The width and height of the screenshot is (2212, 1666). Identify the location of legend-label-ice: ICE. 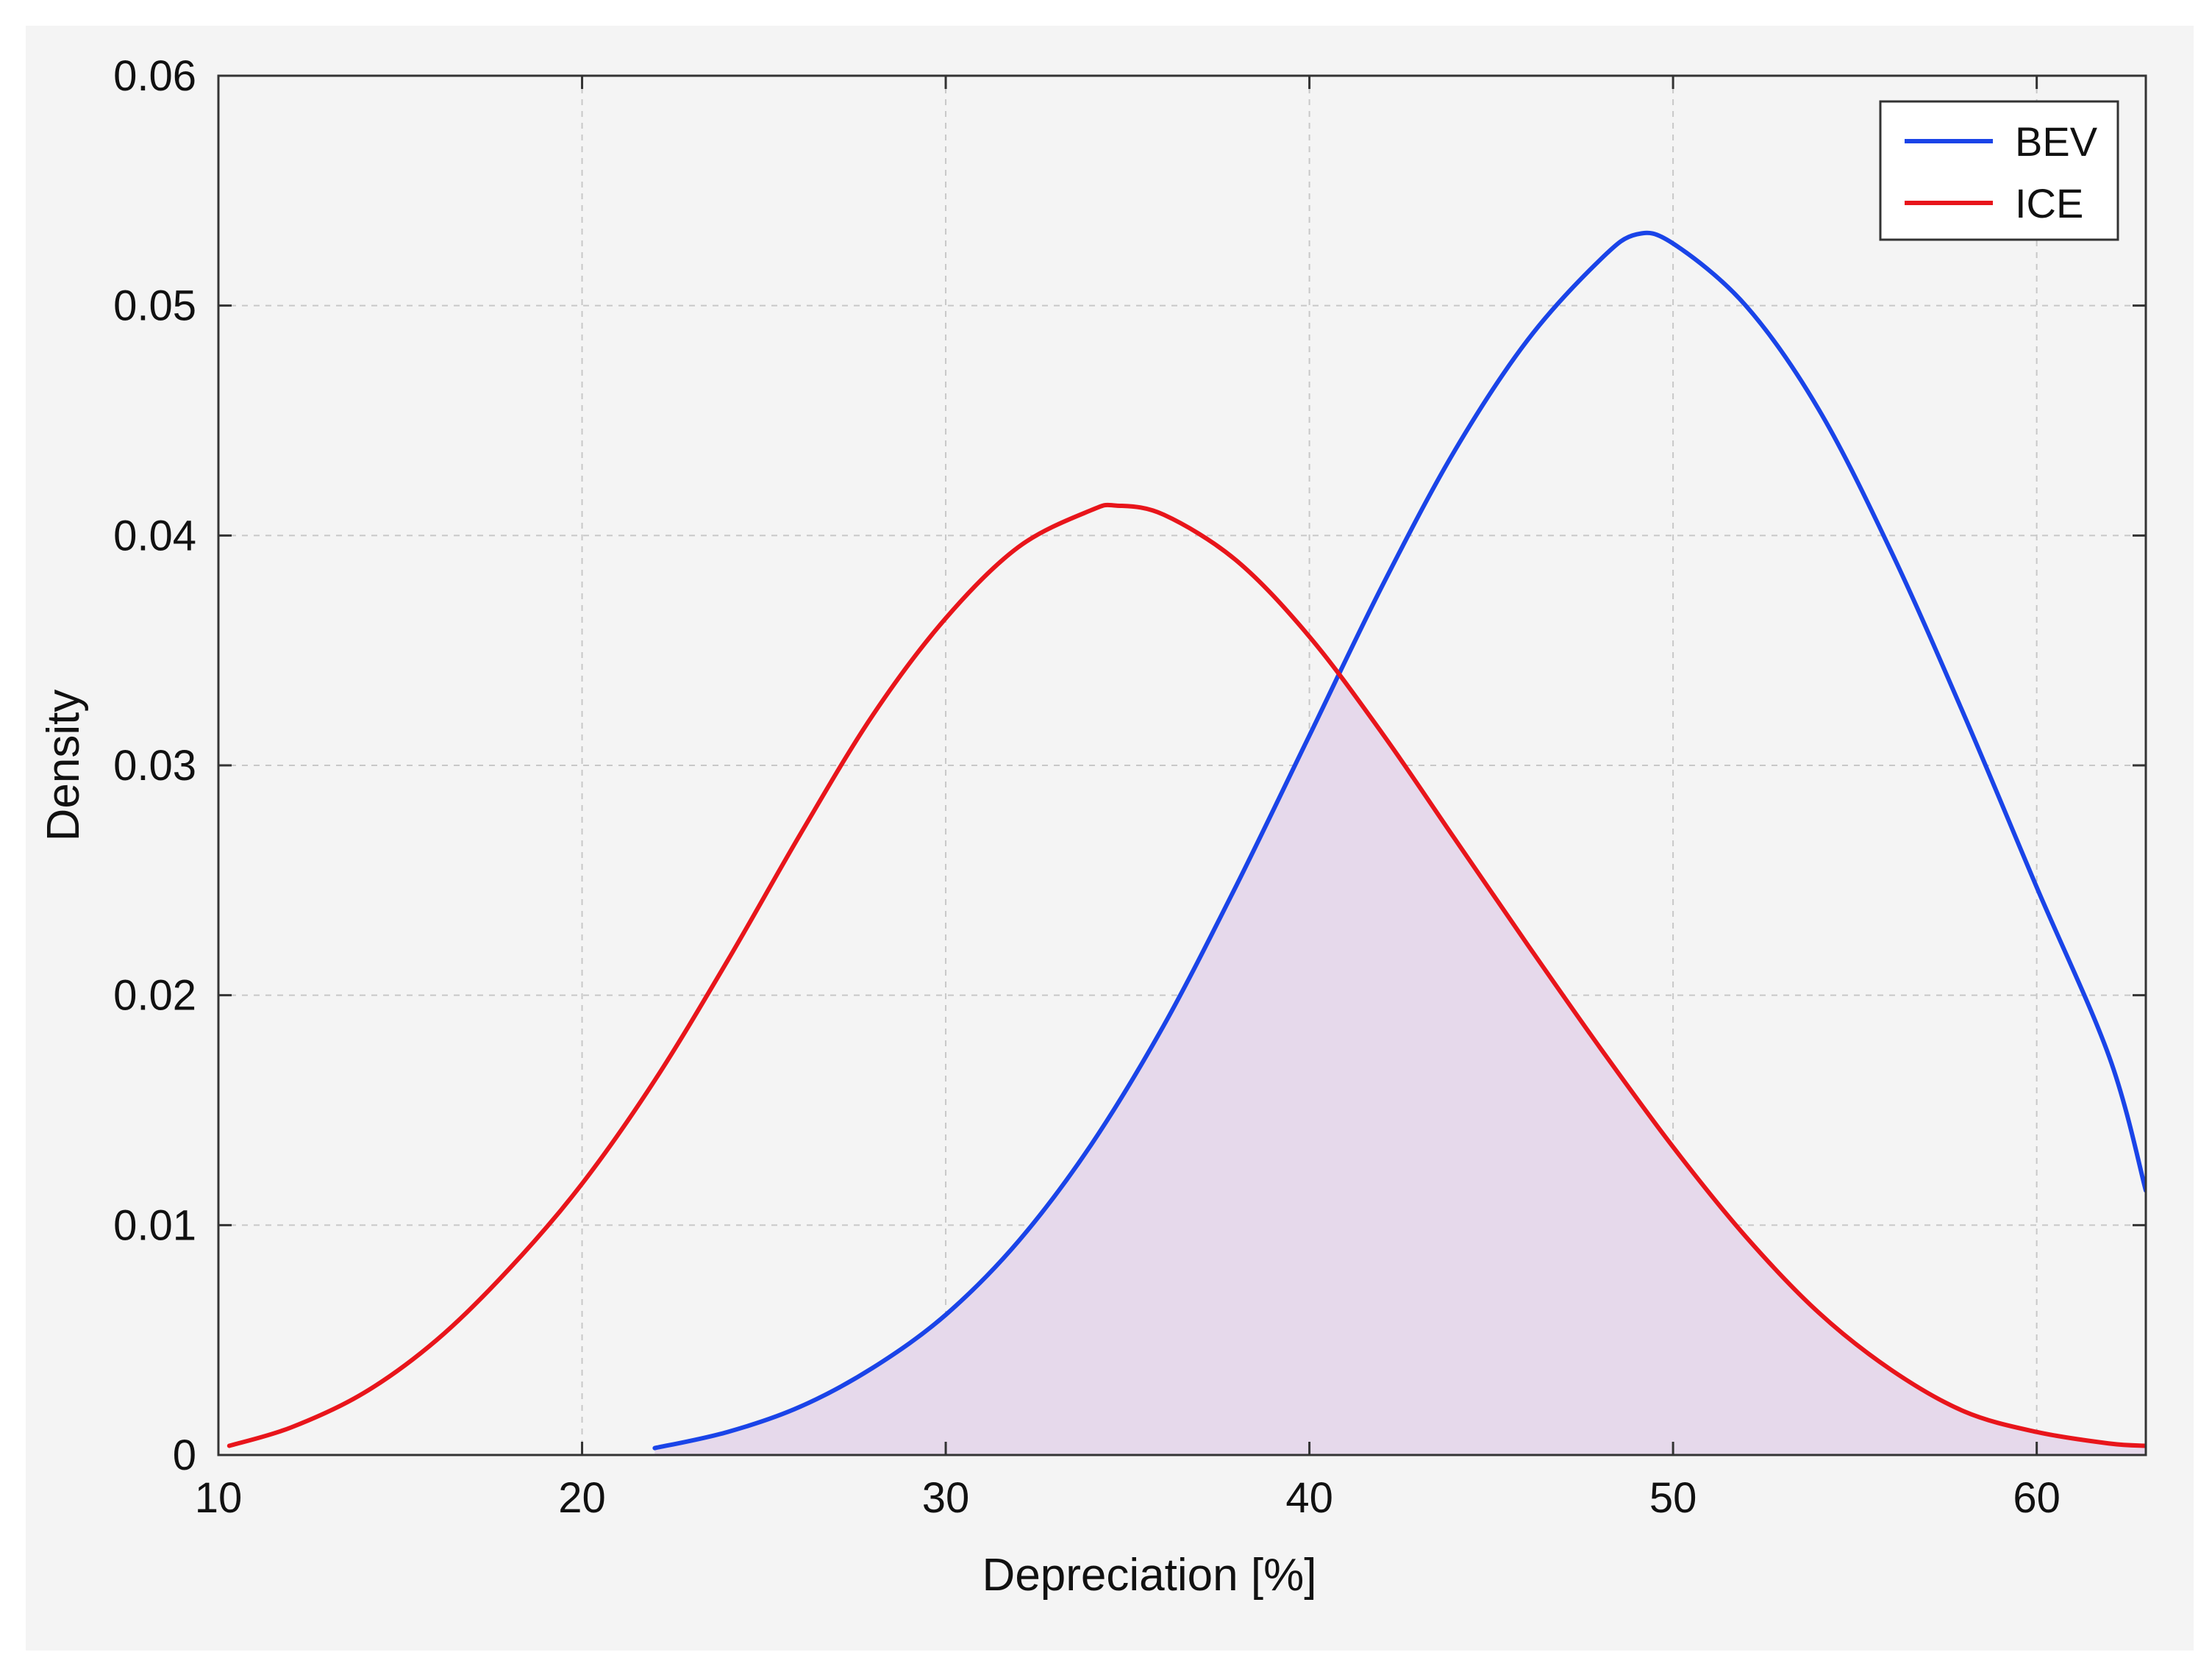
(2049, 203).